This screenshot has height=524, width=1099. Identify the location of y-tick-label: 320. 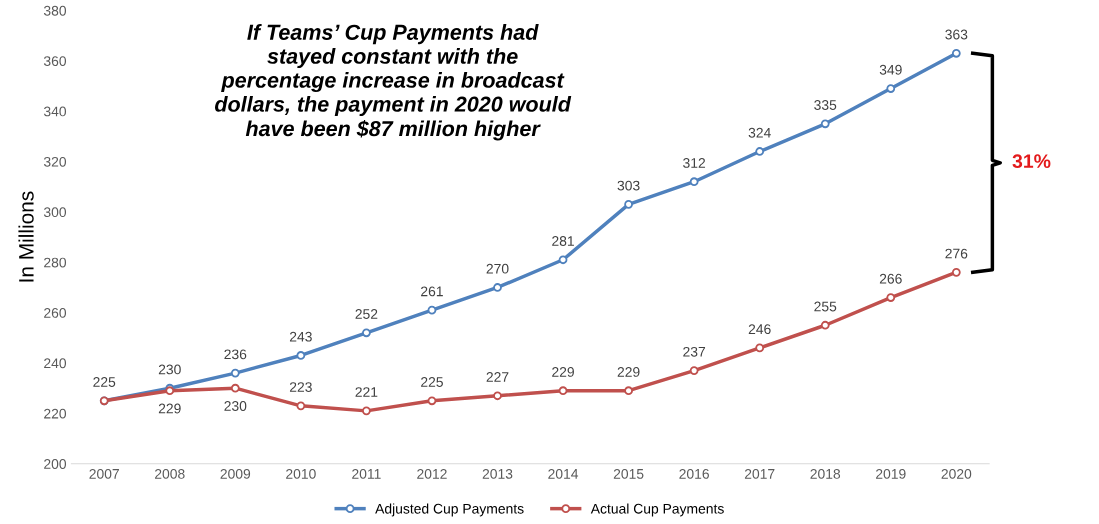
(55, 161).